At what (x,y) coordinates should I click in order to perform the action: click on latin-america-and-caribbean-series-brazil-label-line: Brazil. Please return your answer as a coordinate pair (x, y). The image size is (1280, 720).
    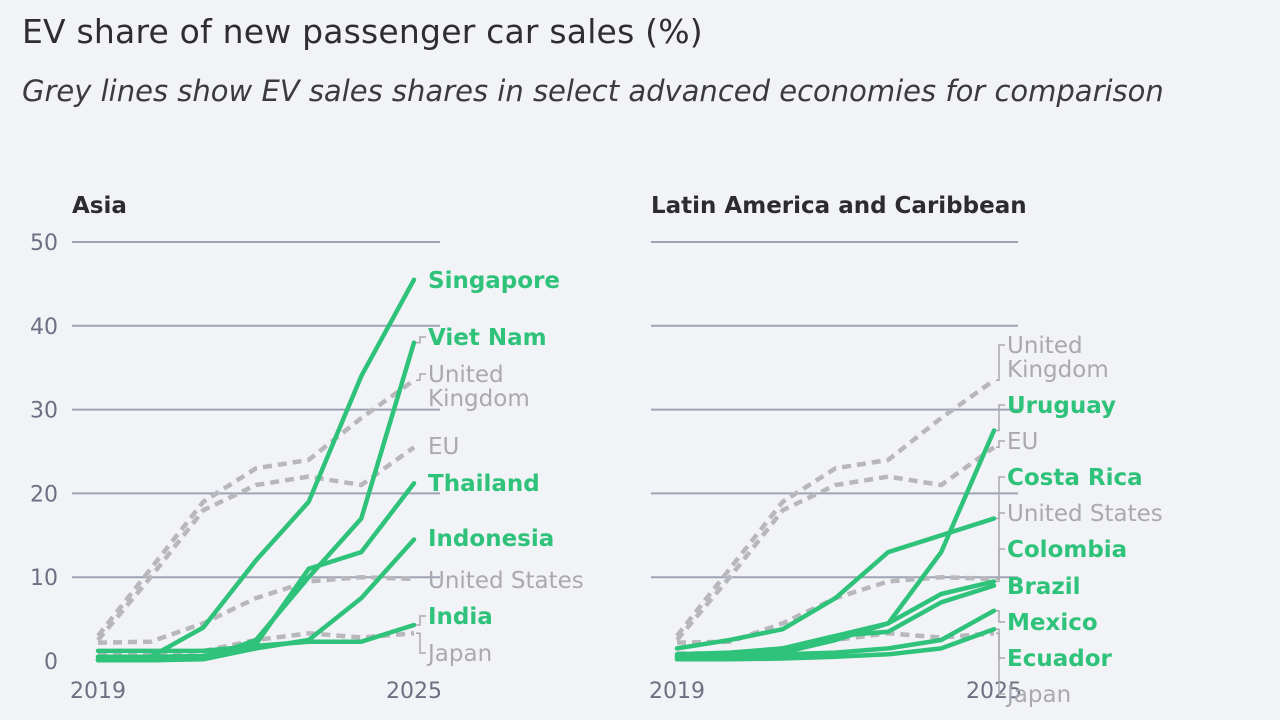
    Looking at the image, I should click on (1044, 587).